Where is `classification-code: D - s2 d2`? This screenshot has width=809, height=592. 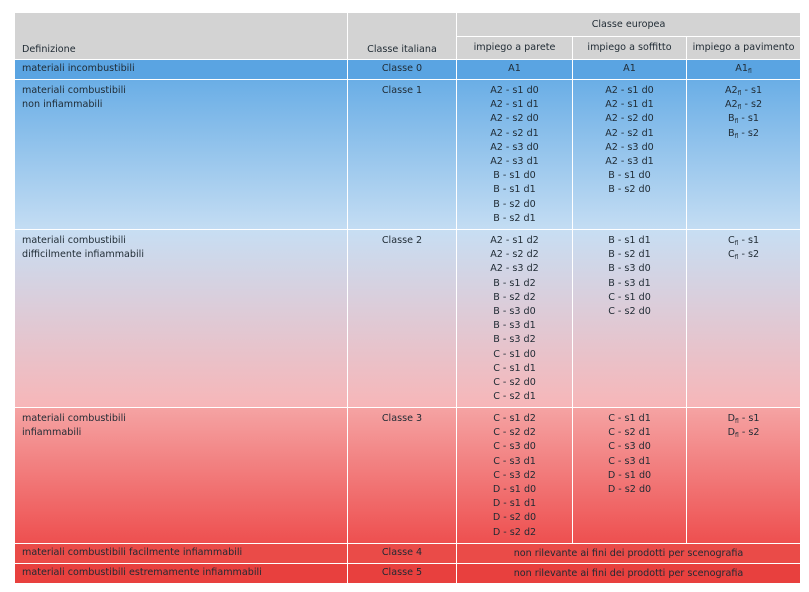
classification-code: D - s2 d2 is located at coordinates (514, 532).